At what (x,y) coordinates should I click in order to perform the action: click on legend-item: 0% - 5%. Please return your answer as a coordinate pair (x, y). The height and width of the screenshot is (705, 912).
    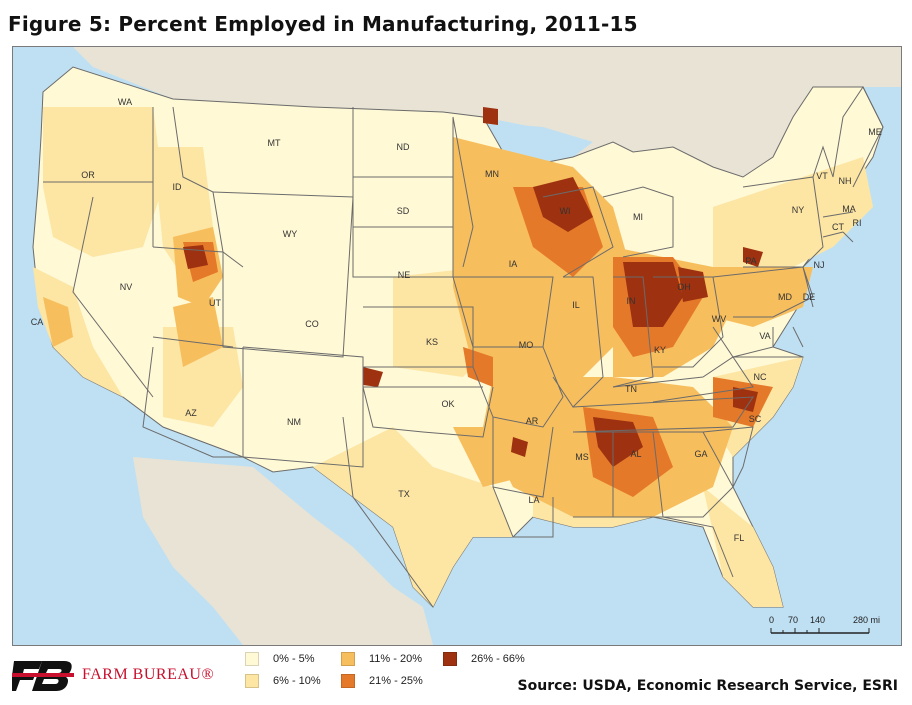
    Looking at the image, I should click on (280, 659).